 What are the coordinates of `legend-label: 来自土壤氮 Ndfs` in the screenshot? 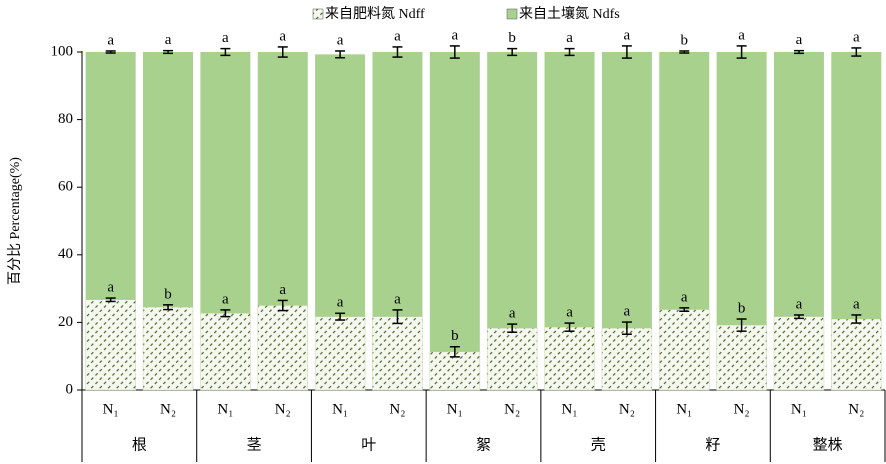 It's located at (569, 13).